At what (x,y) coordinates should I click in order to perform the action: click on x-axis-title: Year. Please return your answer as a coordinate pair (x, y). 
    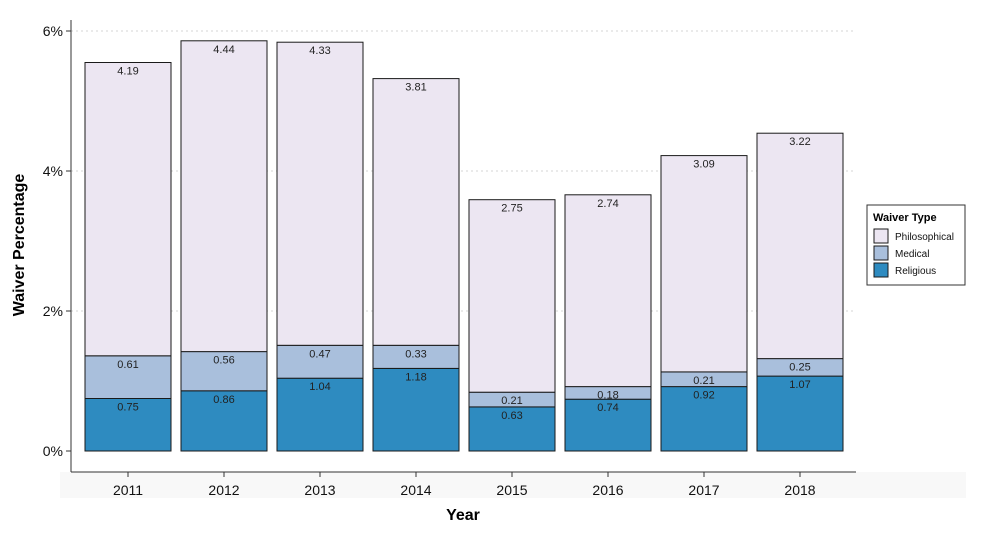
    Looking at the image, I should click on (463, 515).